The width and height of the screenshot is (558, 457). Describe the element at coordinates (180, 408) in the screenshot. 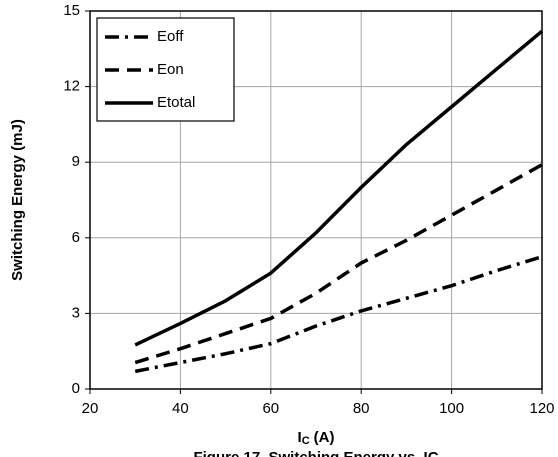

I see `x-tick-label: 40` at that location.